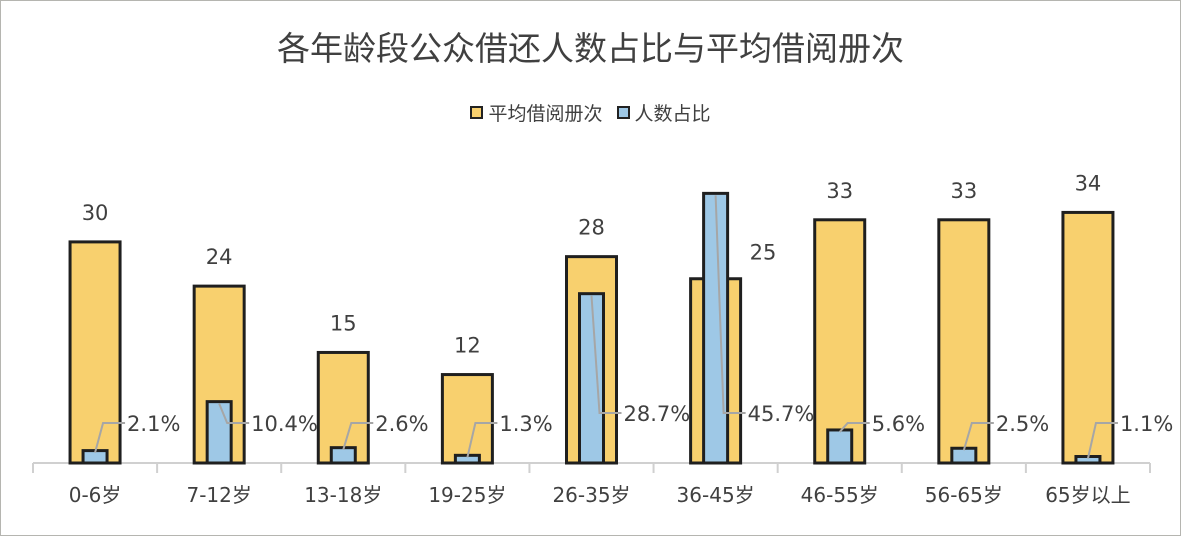 The image size is (1181, 550). I want to click on legend: 平均借阅册次 人数占比, so click(590, 112).